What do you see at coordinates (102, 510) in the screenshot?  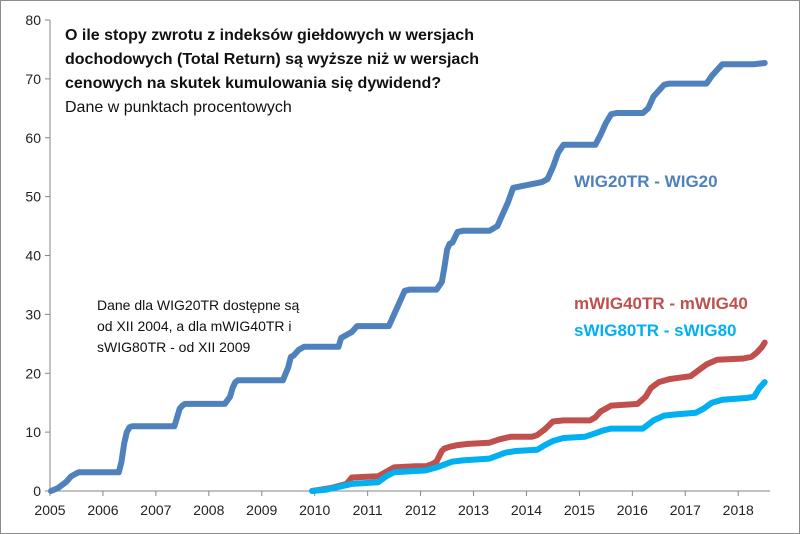 I see `x-tick-label: 2006` at bounding box center [102, 510].